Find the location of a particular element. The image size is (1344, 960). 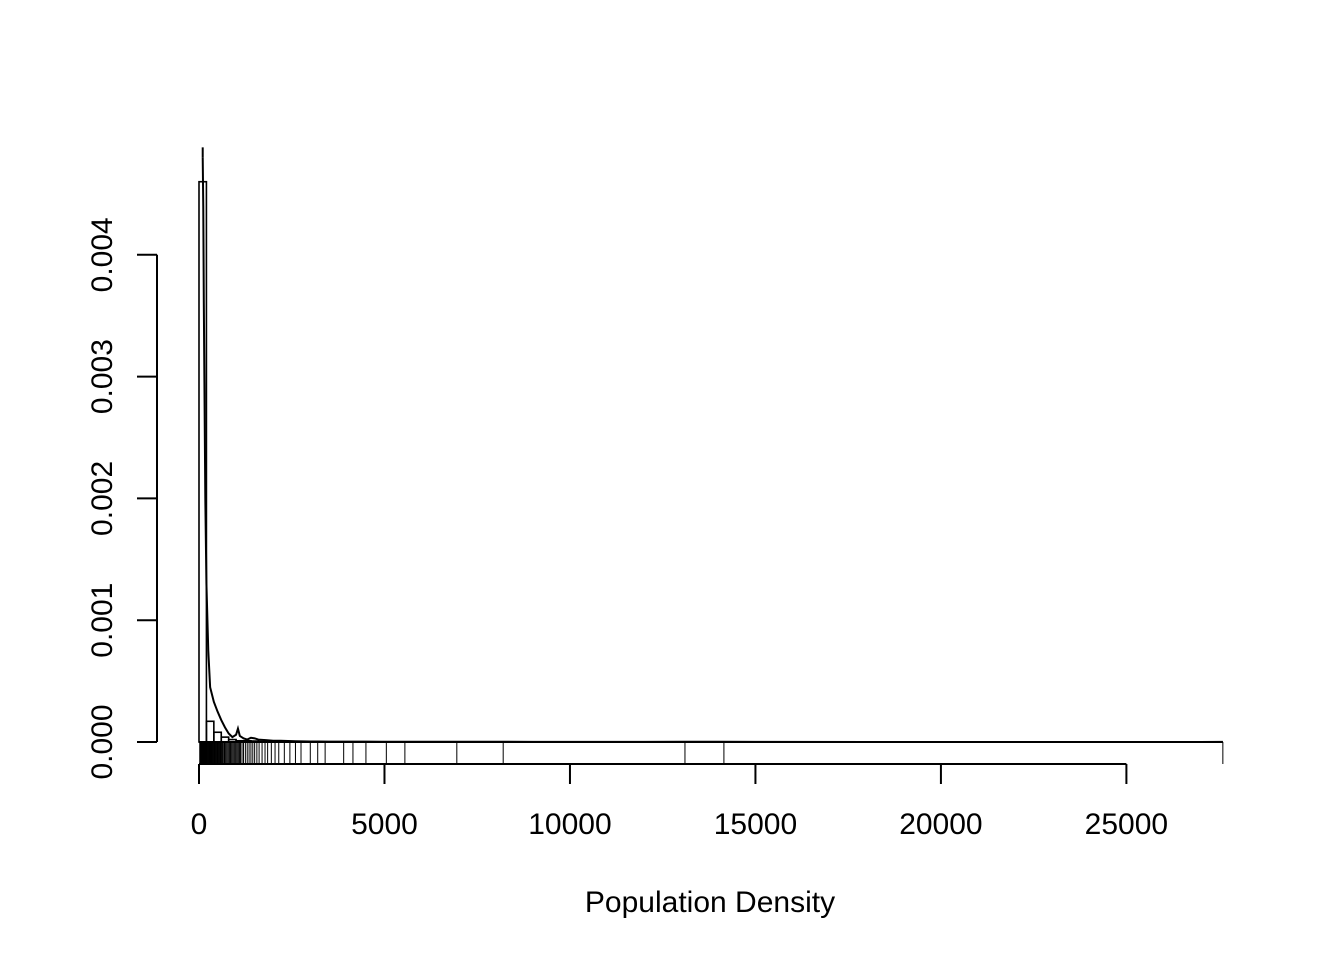

y-tick-label: 0.001 is located at coordinates (102, 620).